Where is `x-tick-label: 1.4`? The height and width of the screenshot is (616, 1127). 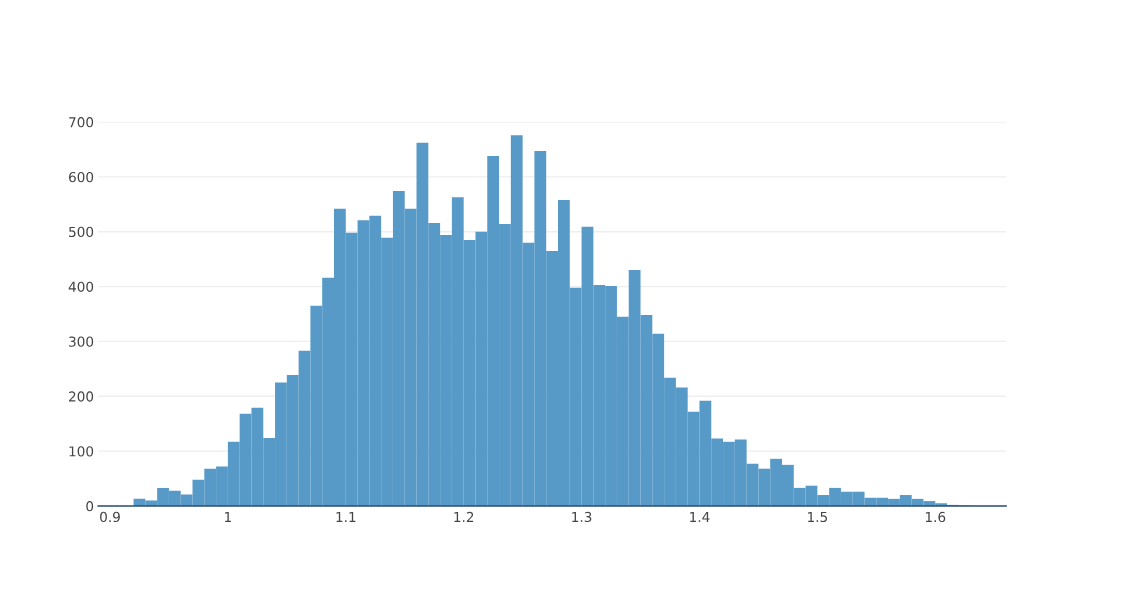 x-tick-label: 1.4 is located at coordinates (700, 516).